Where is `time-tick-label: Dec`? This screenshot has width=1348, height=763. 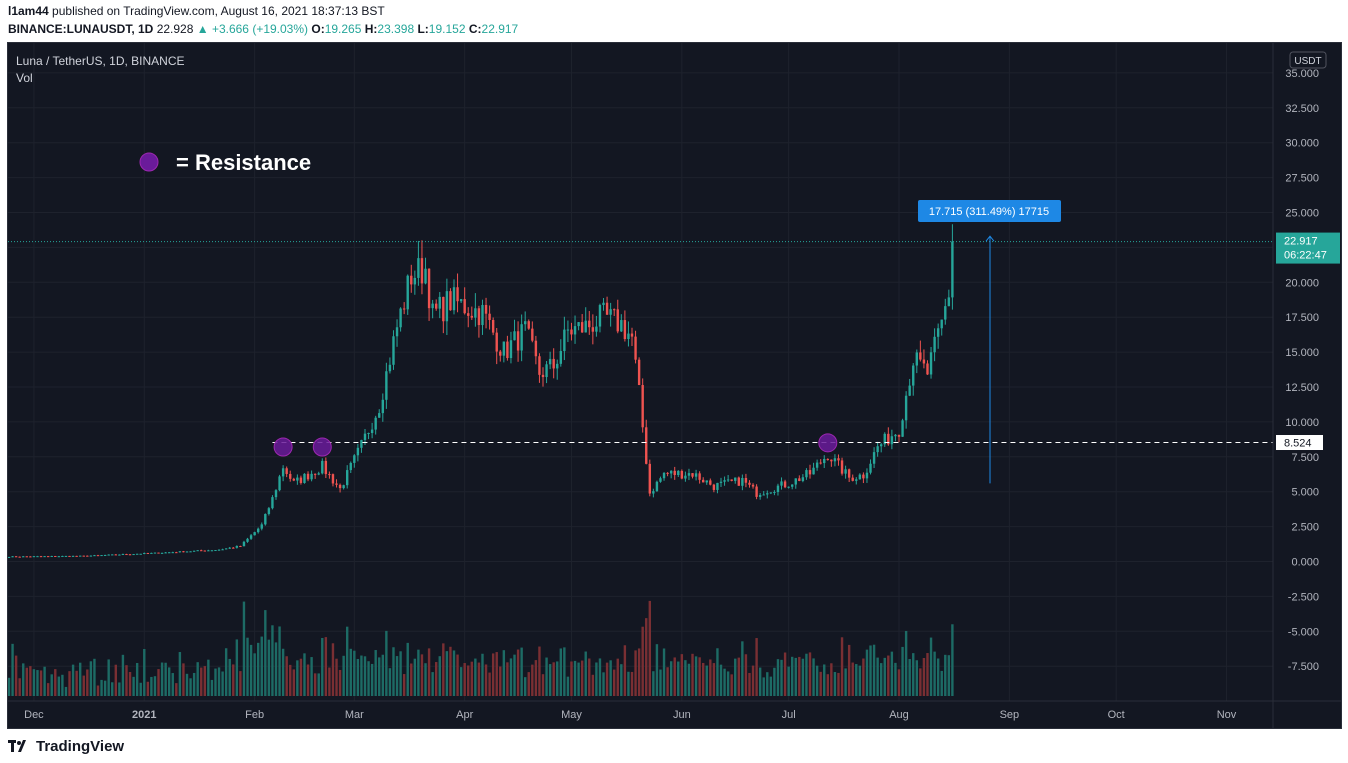 time-tick-label: Dec is located at coordinates (34, 715).